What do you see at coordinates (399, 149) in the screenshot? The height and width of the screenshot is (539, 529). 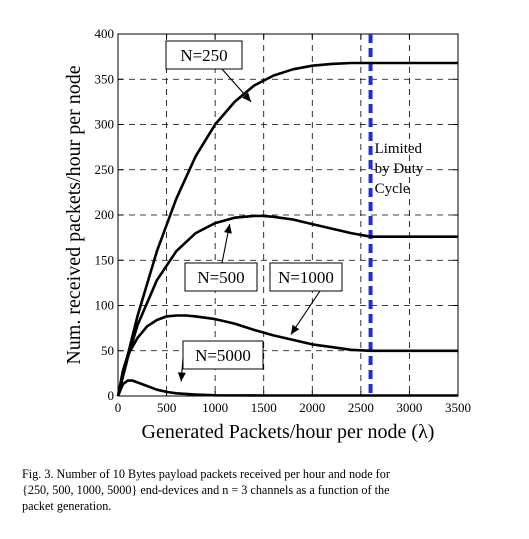 I see `duty-cycle-label-line: Limited` at bounding box center [399, 149].